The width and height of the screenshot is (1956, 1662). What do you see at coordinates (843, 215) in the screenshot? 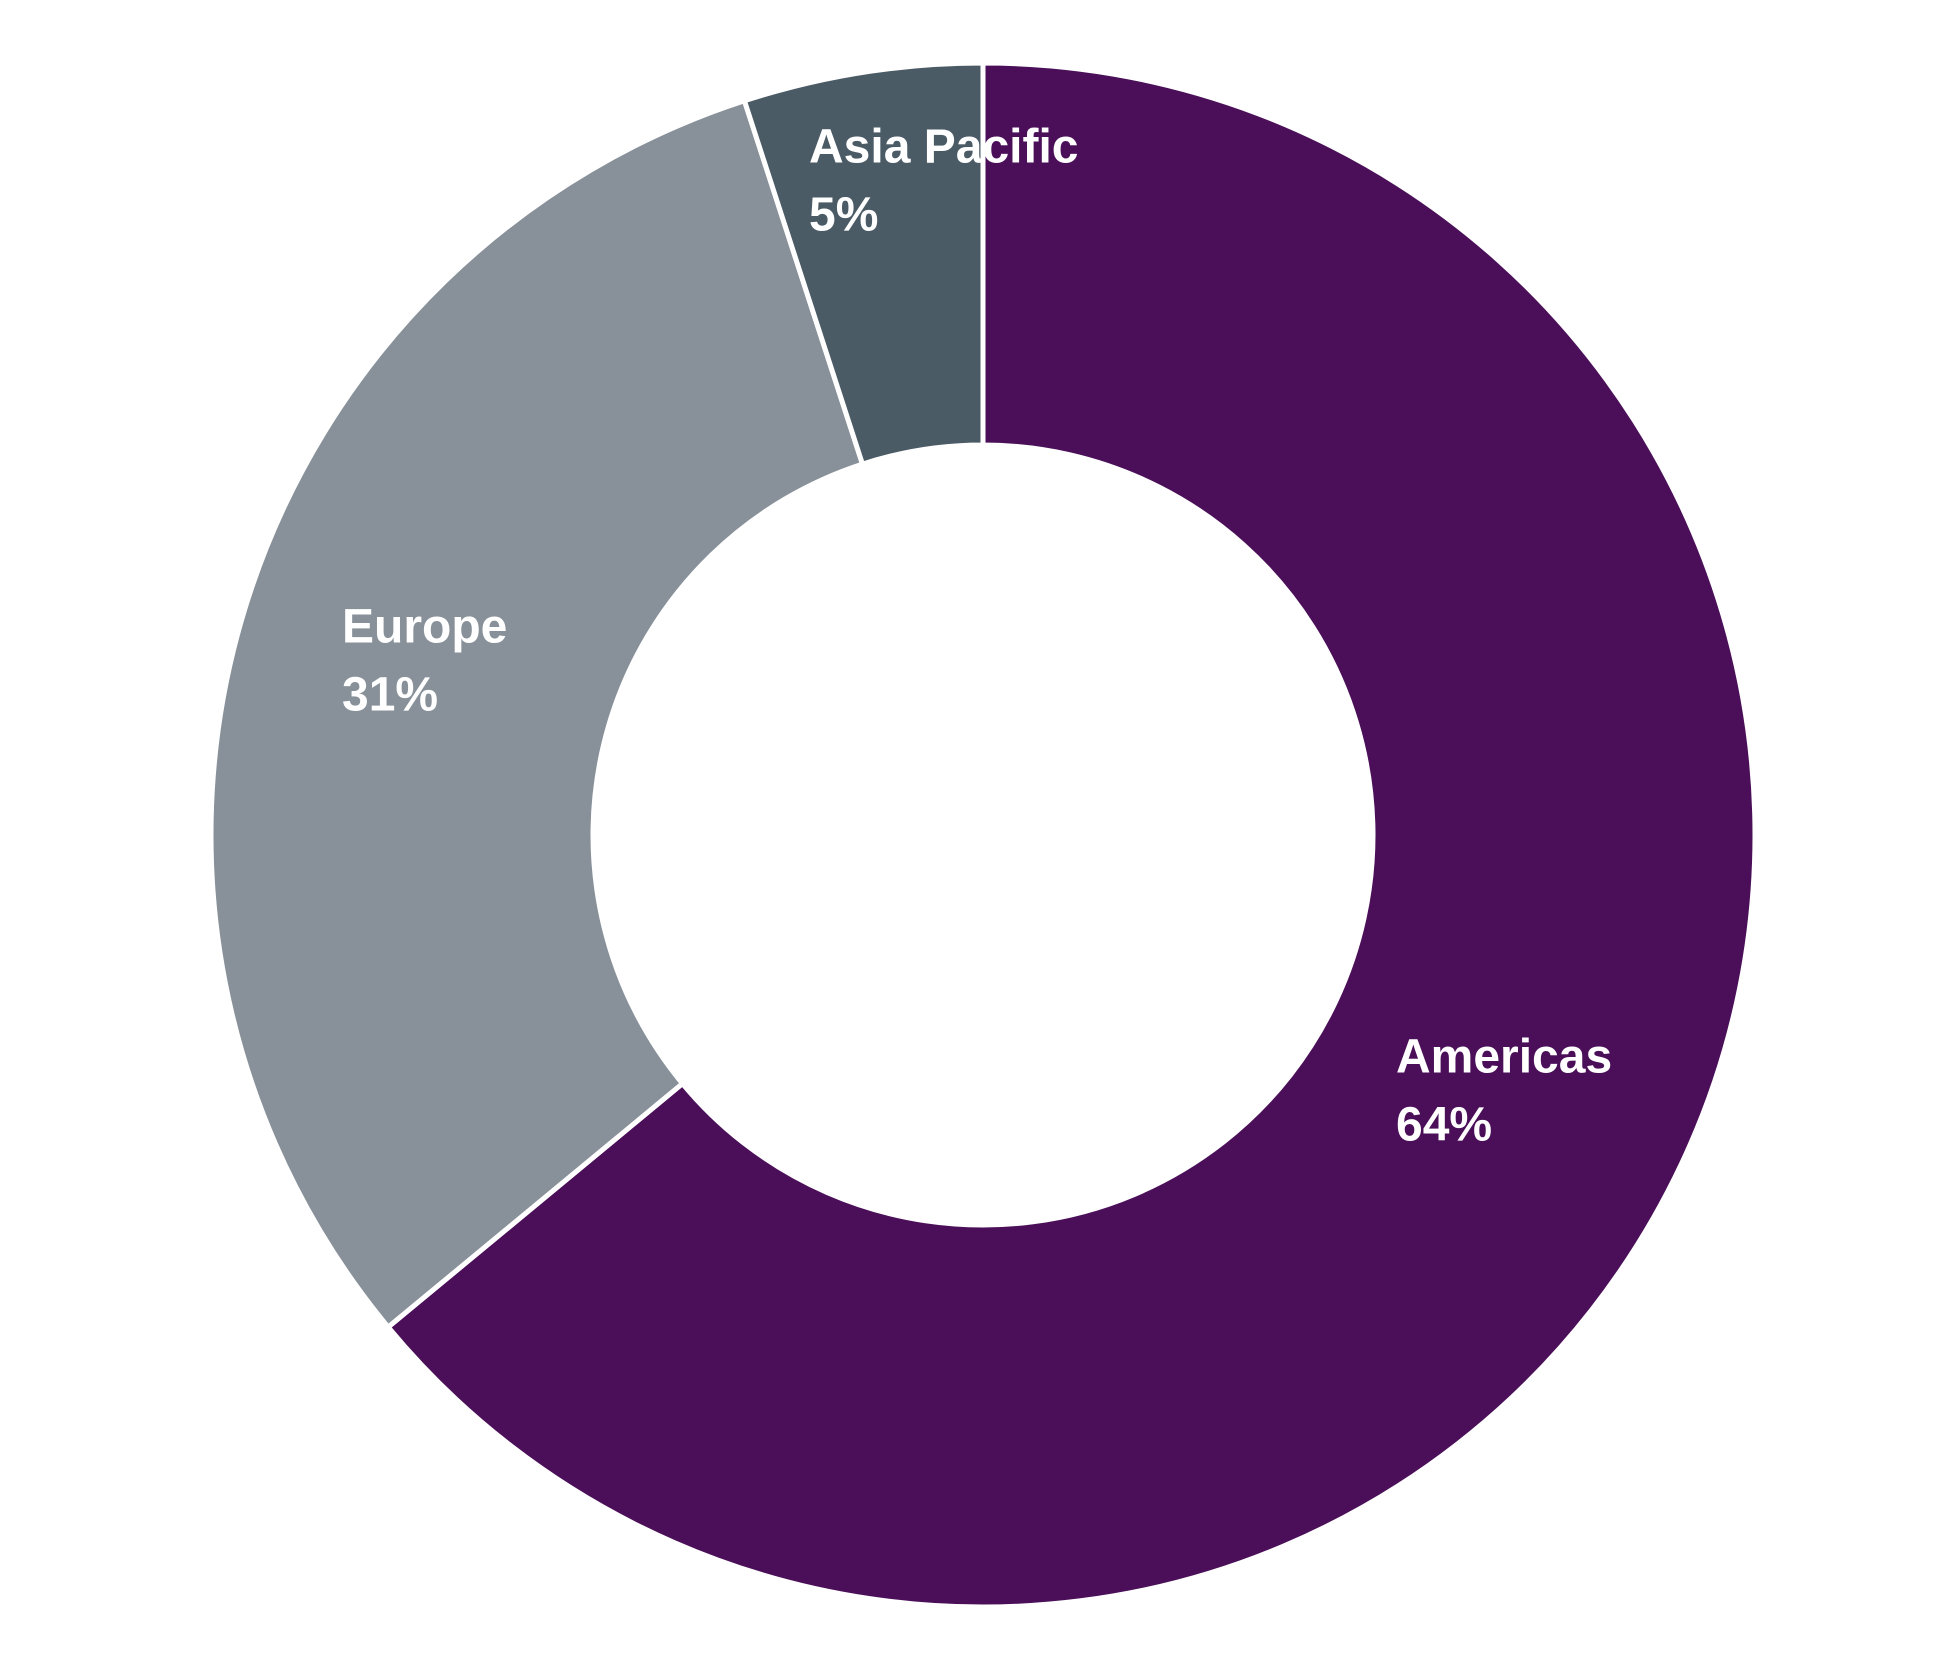
I see `slice-value-label: 5%` at bounding box center [843, 215].